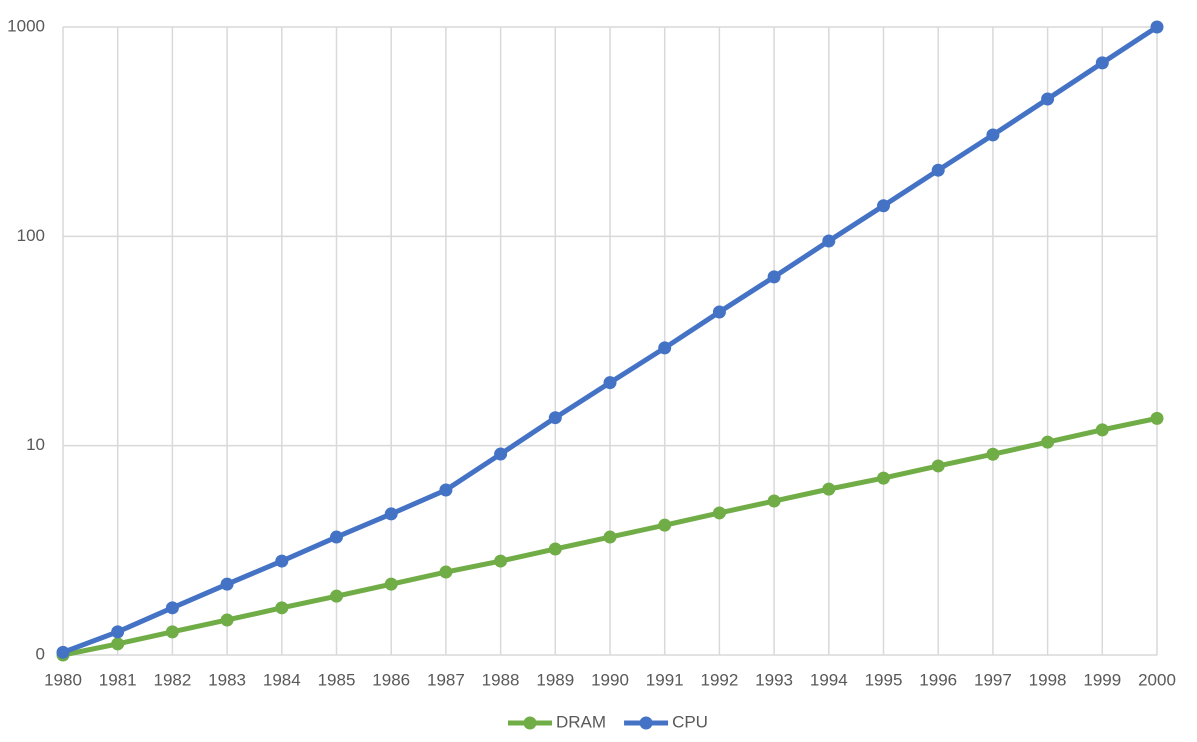 Image resolution: width=1197 pixels, height=742 pixels. I want to click on legend-label: CPU, so click(690, 721).